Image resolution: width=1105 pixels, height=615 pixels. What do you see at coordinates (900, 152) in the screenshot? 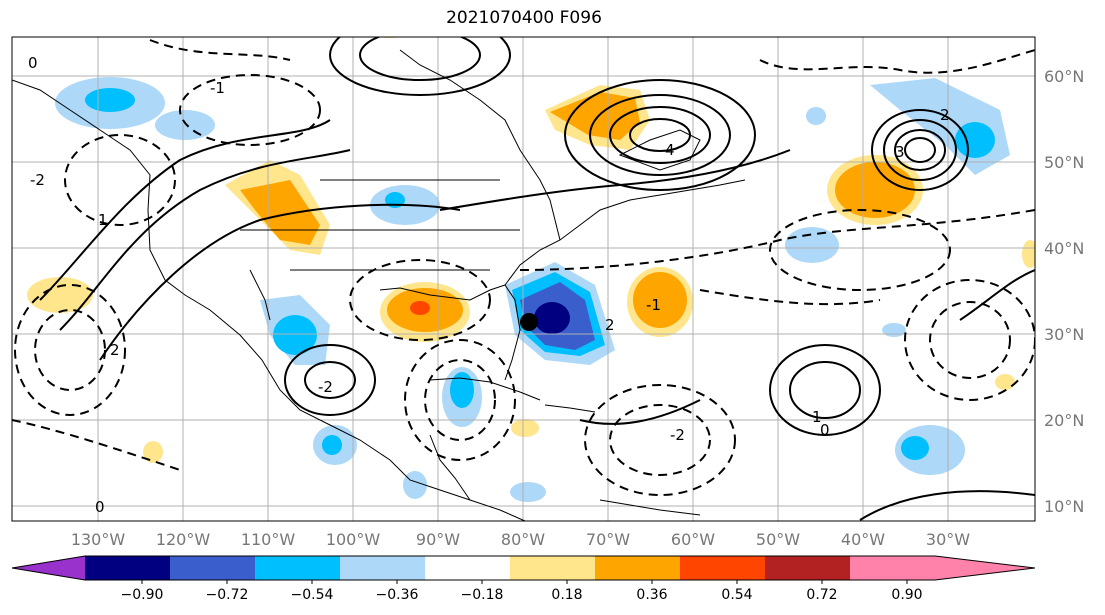
I see `contour-label: 3` at bounding box center [900, 152].